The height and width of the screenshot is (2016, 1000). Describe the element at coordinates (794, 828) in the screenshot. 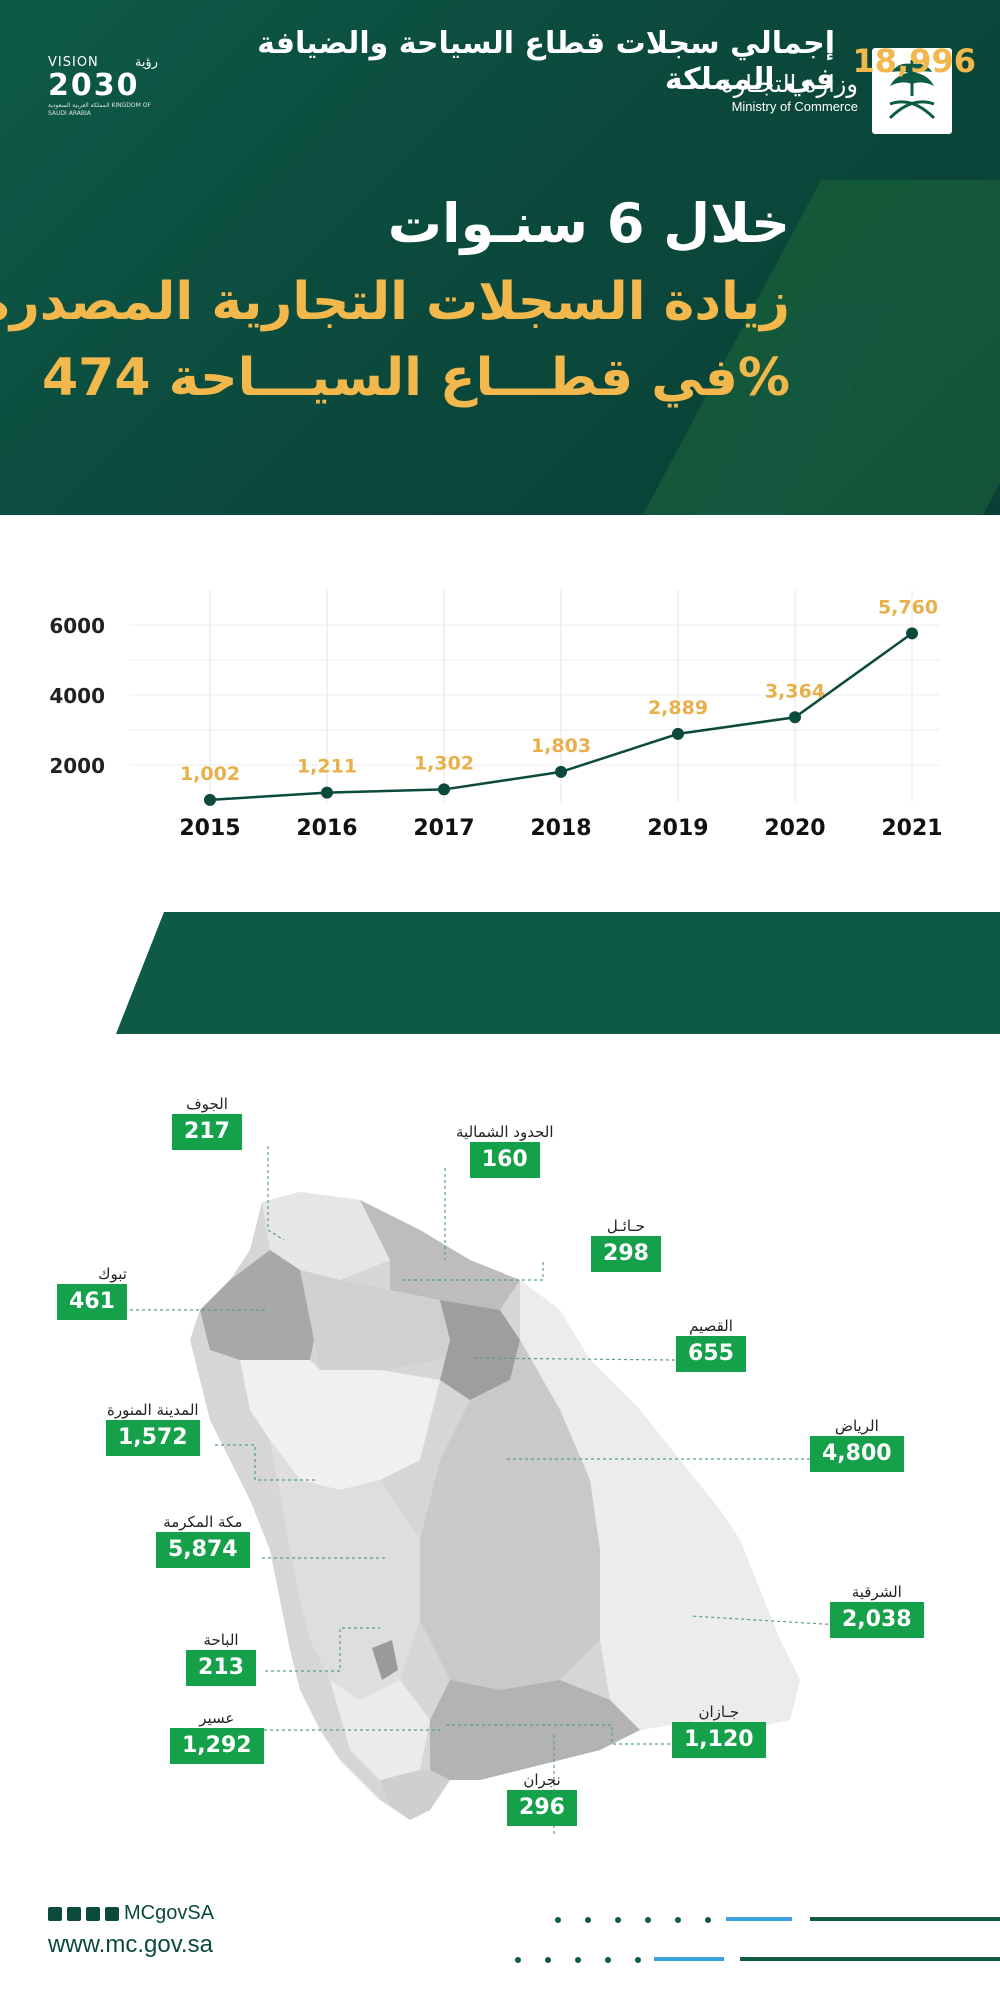

I see `x-tick-label: 2020` at that location.